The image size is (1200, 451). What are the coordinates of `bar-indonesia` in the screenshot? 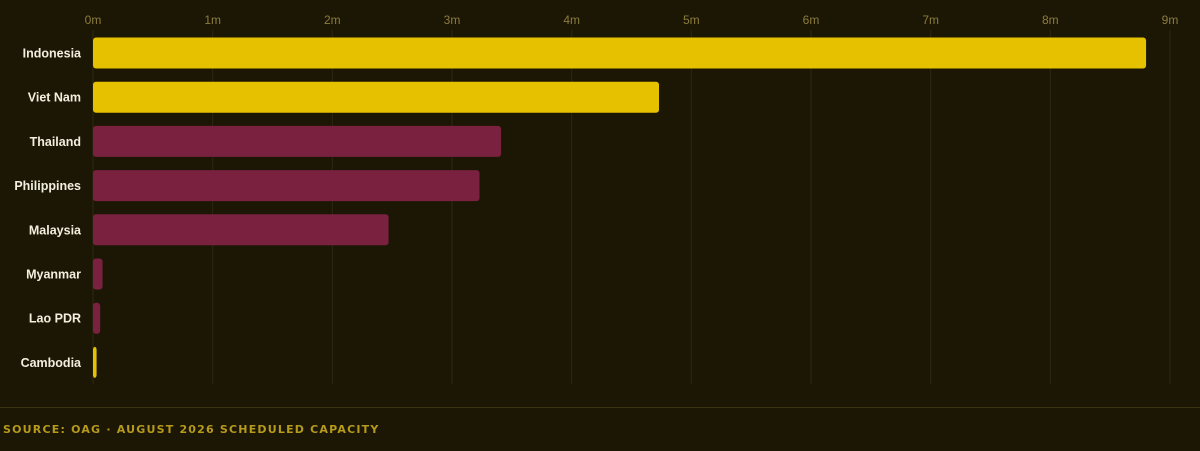 It's located at (620, 53).